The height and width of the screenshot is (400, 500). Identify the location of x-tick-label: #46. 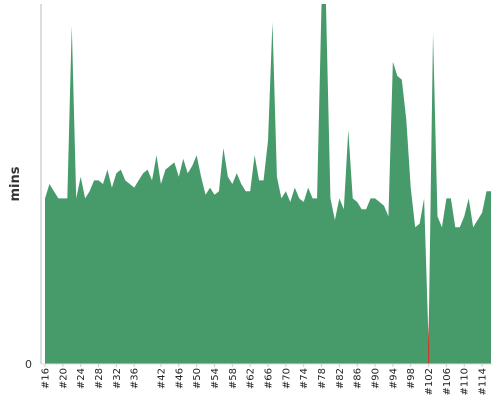
(179, 378).